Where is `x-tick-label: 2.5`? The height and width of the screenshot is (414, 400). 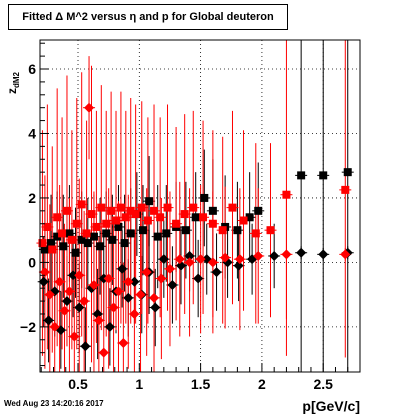 x-tick-label: 2.5 is located at coordinates (323, 384).